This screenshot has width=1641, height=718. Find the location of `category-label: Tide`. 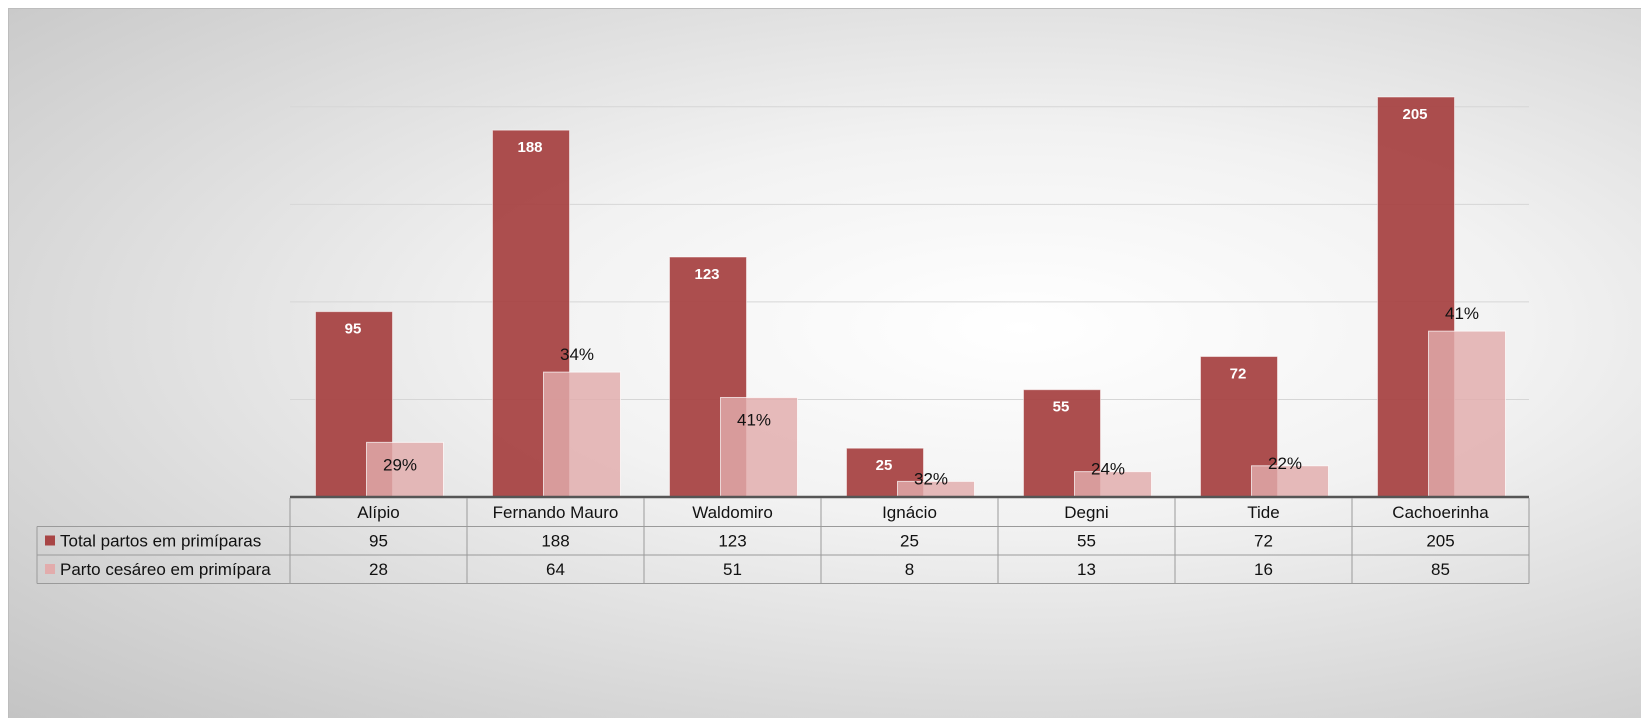

category-label: Tide is located at coordinates (1263, 512).